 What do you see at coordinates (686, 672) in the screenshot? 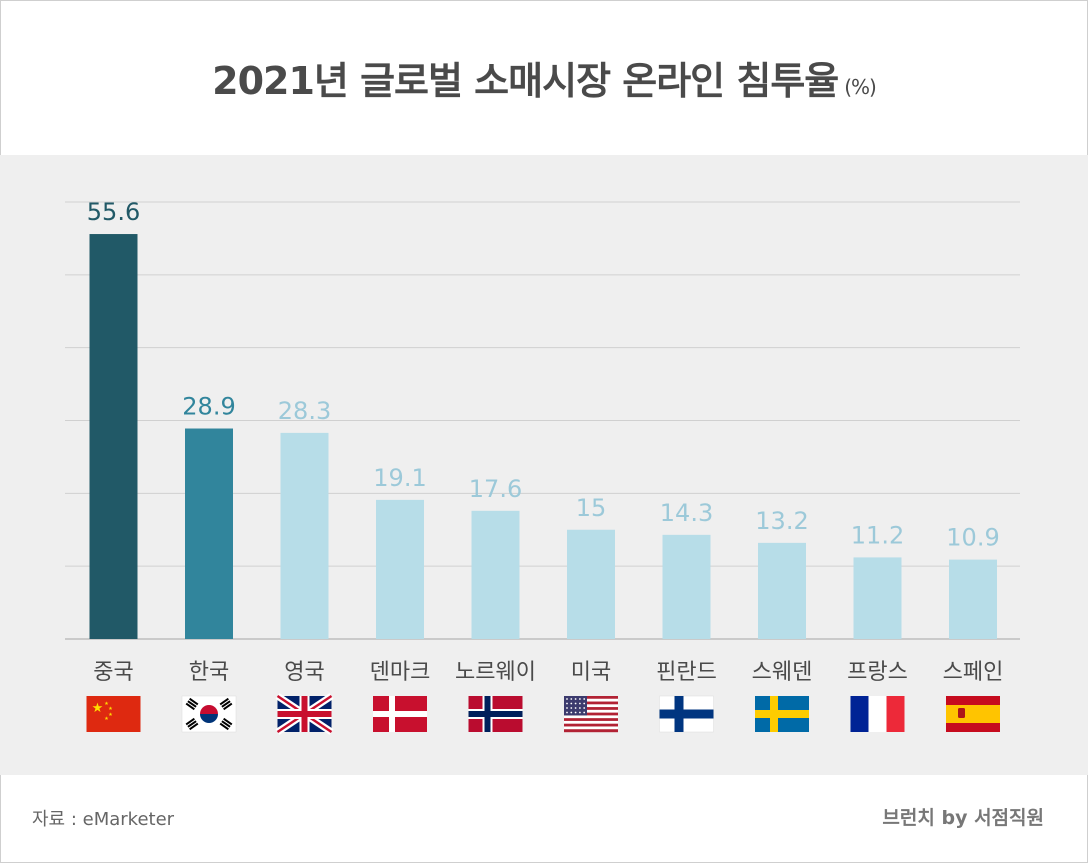
I see `category-label-7: 핀란드` at bounding box center [686, 672].